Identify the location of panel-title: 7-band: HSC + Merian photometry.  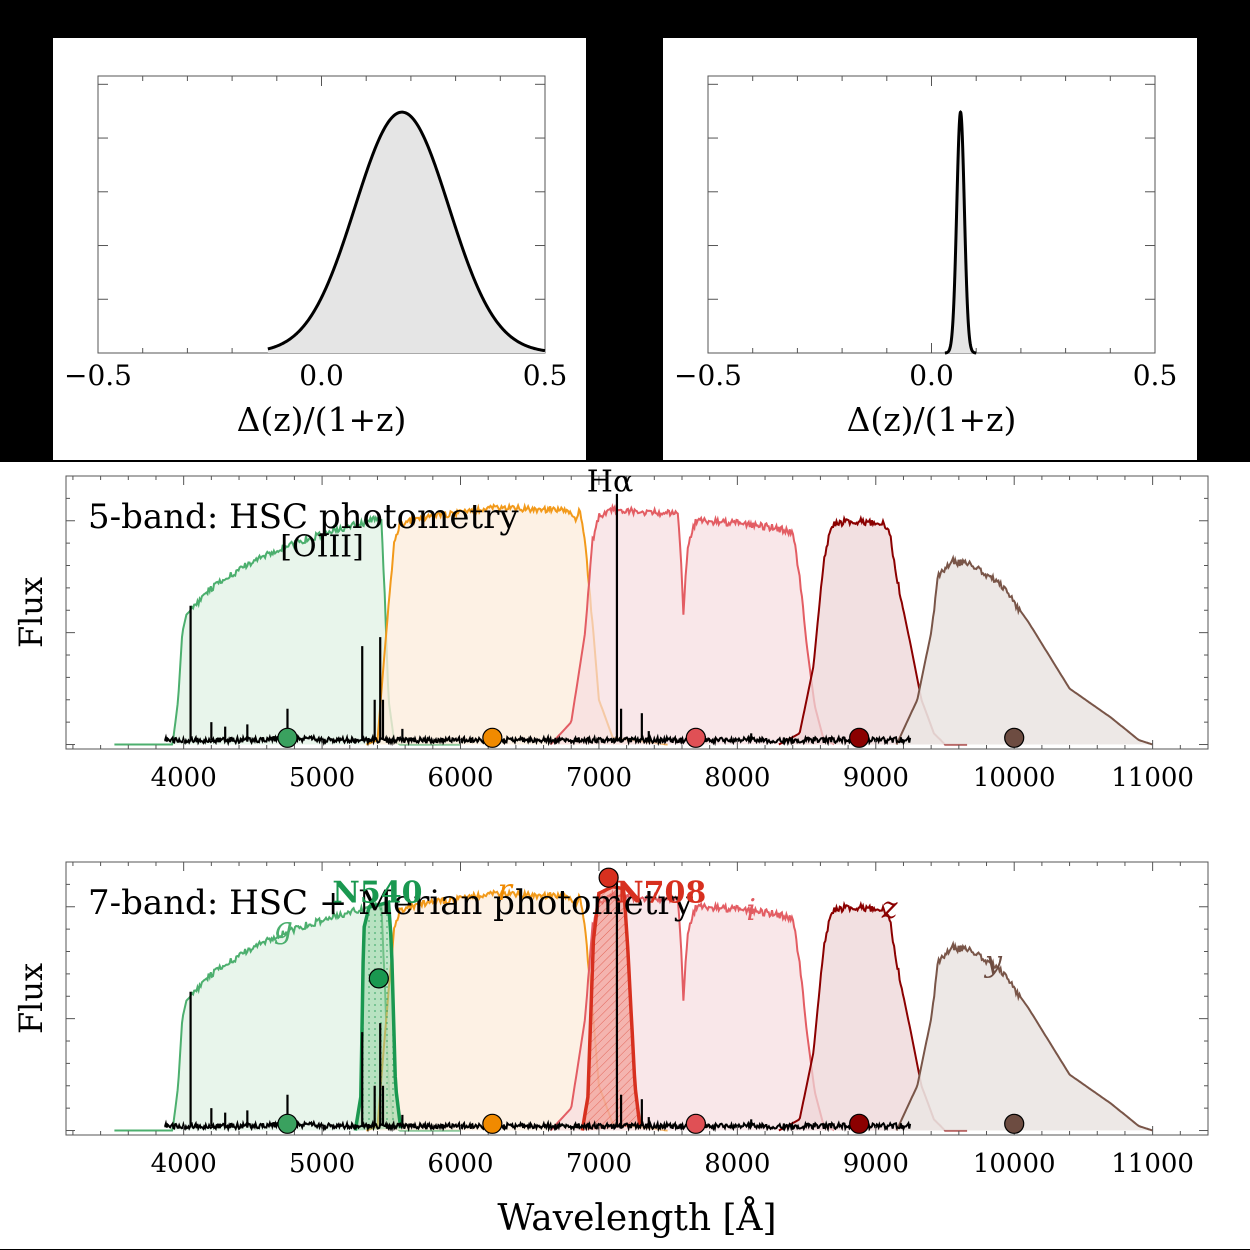
(391, 903).